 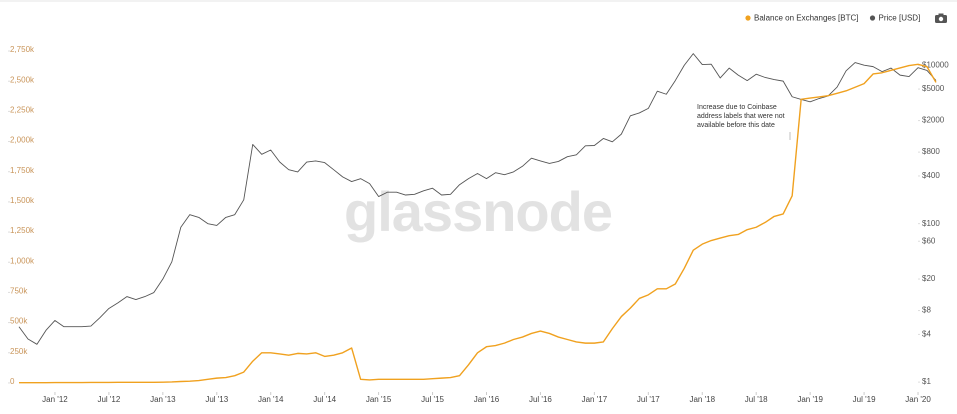 I want to click on x-tick-label: Jul '16, so click(x=540, y=399).